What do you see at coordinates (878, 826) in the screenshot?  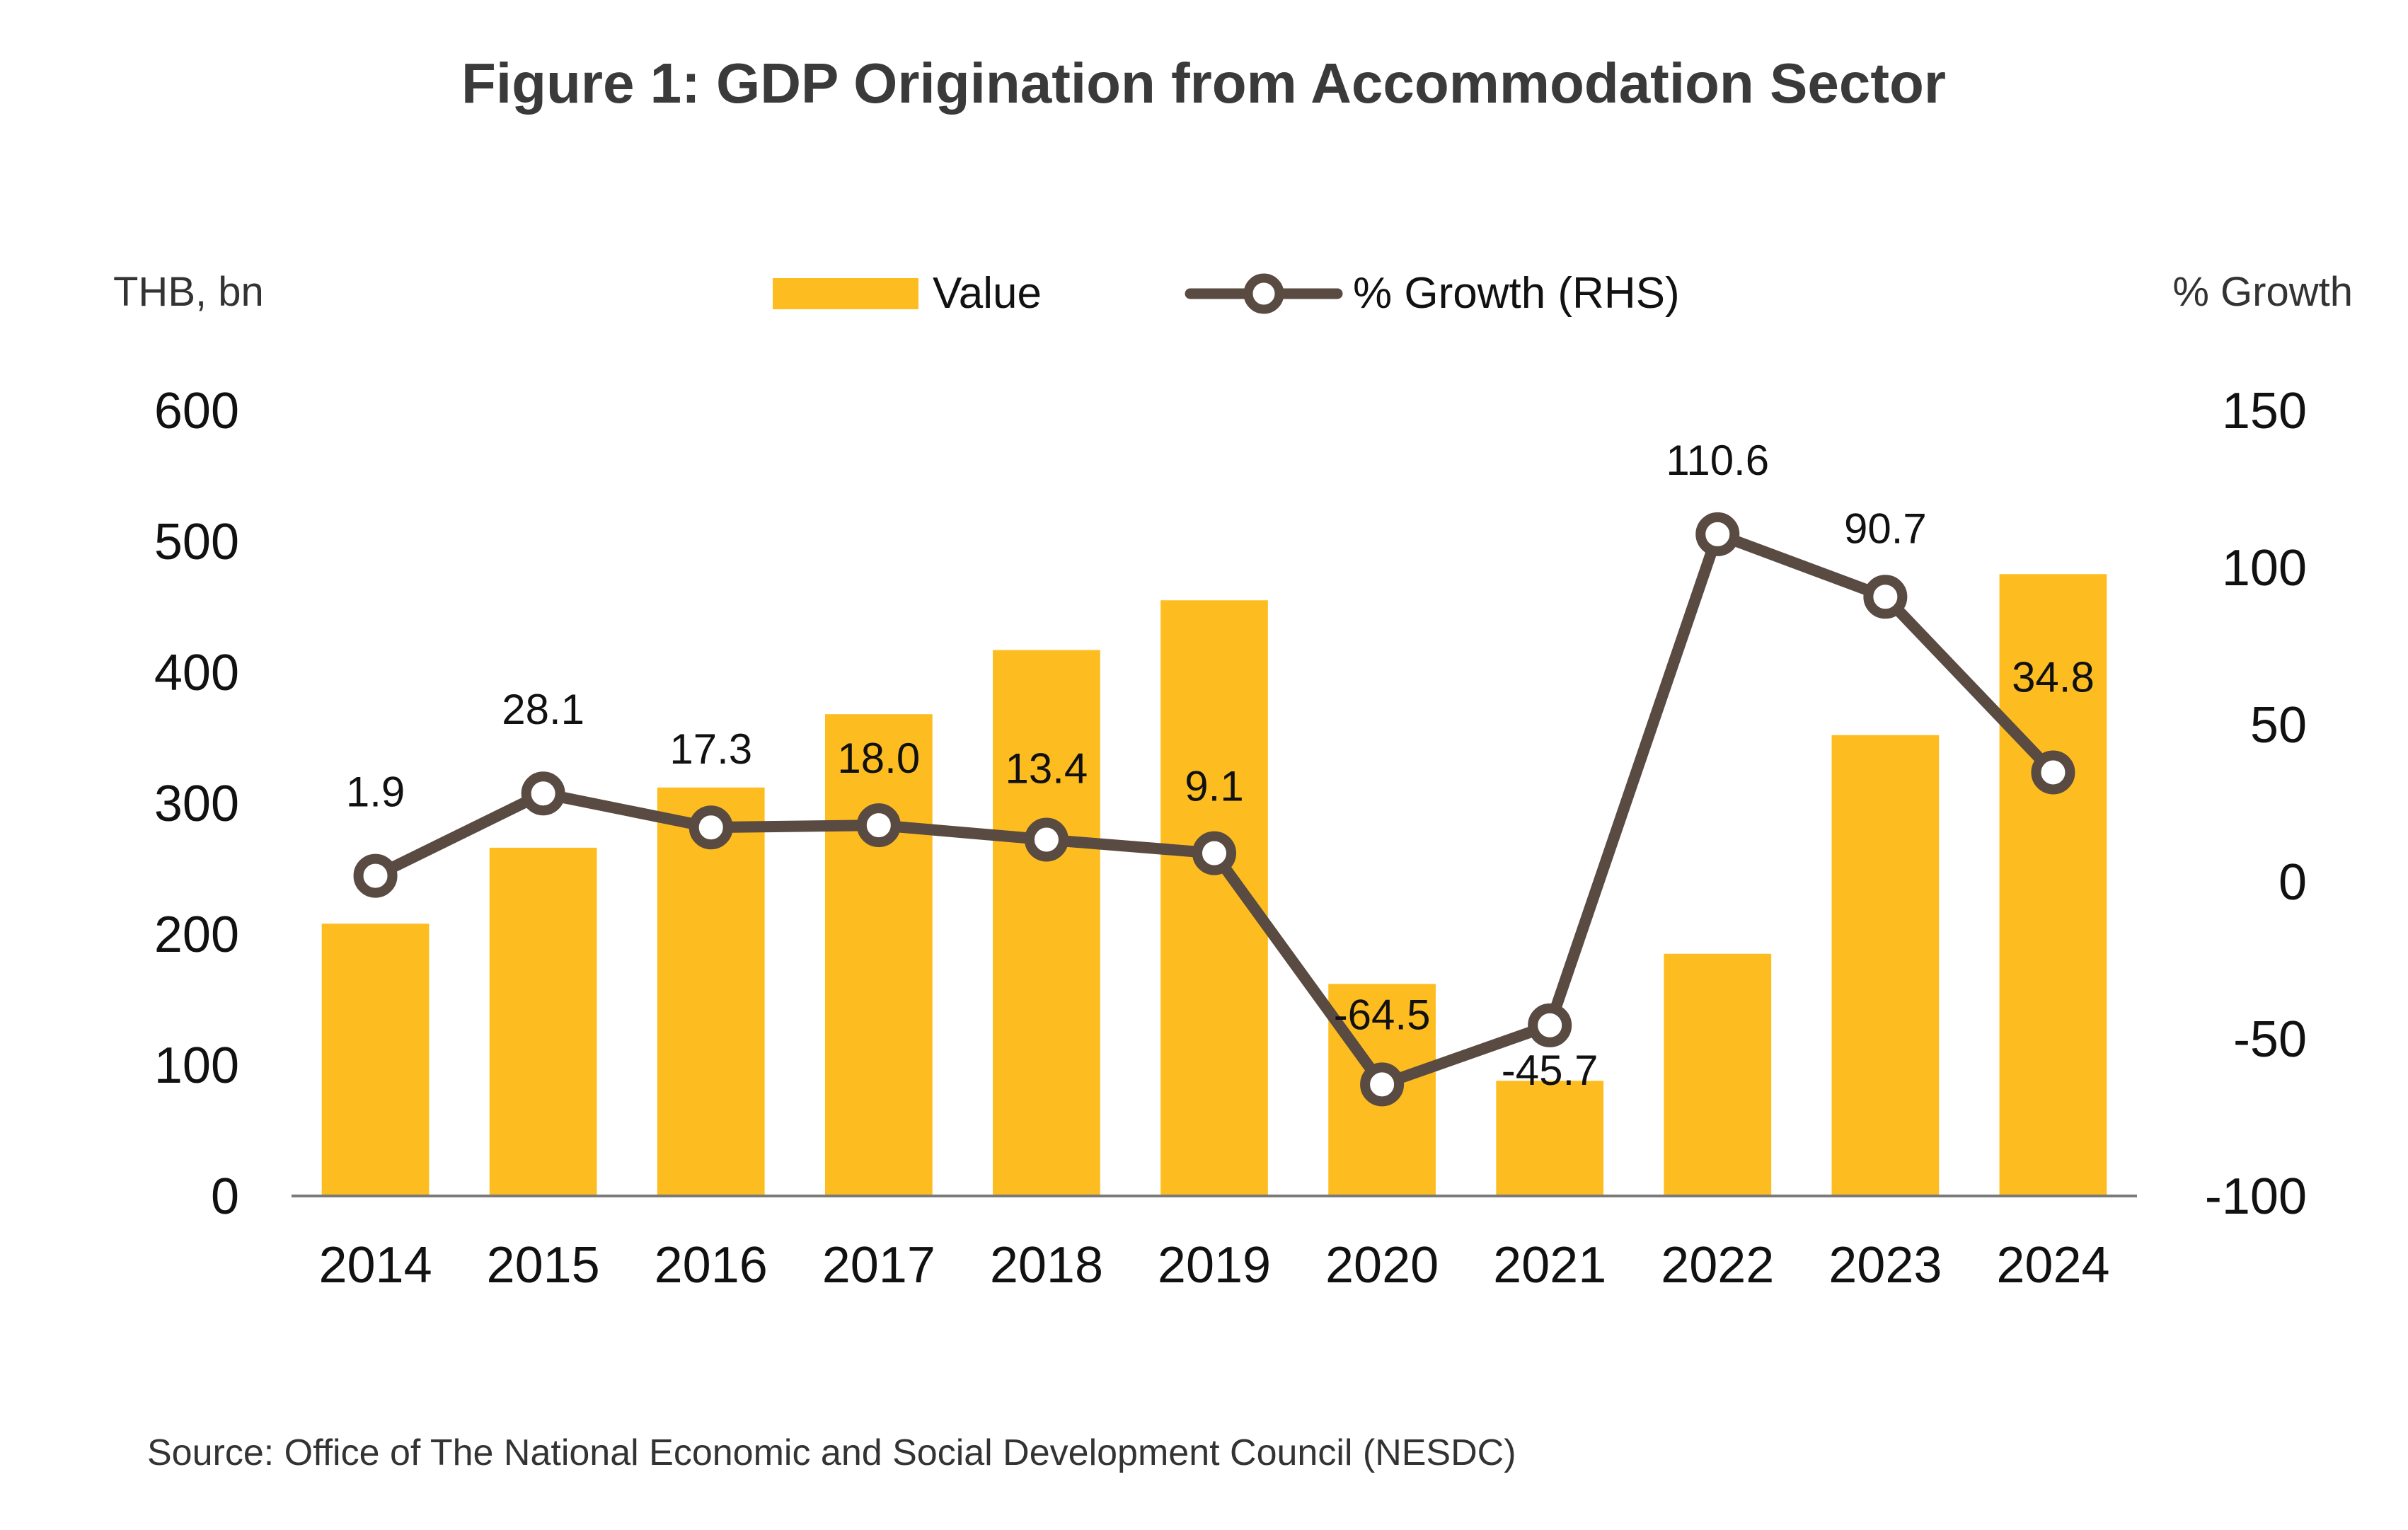 I see `growth-point-2017` at bounding box center [878, 826].